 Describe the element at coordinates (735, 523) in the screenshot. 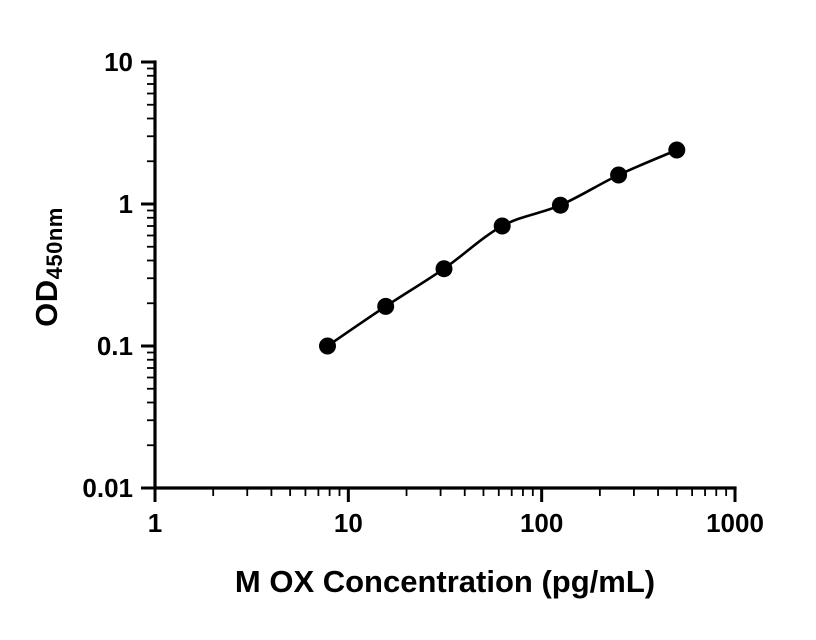

I see `x-tick-label: 1000` at that location.